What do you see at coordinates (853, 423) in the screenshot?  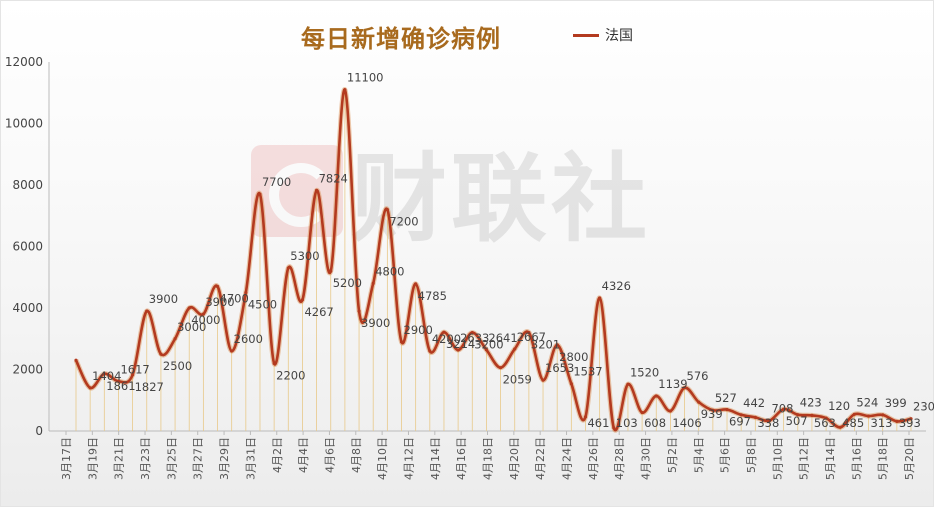 I see `data-label: 485` at bounding box center [853, 423].